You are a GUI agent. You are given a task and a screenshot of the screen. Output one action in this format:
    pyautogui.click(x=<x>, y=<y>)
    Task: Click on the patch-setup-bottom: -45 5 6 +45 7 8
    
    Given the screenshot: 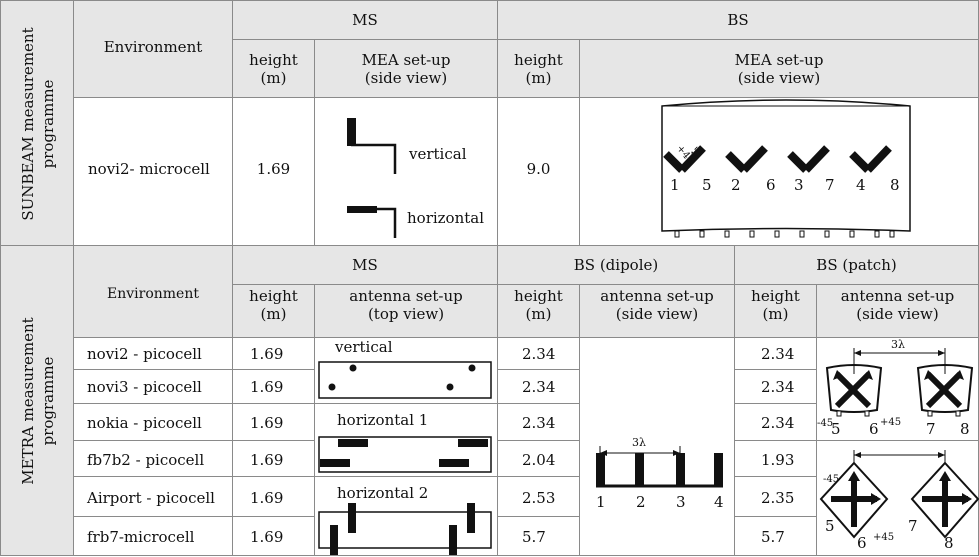 What is the action you would take?
    pyautogui.click(x=897, y=498)
    